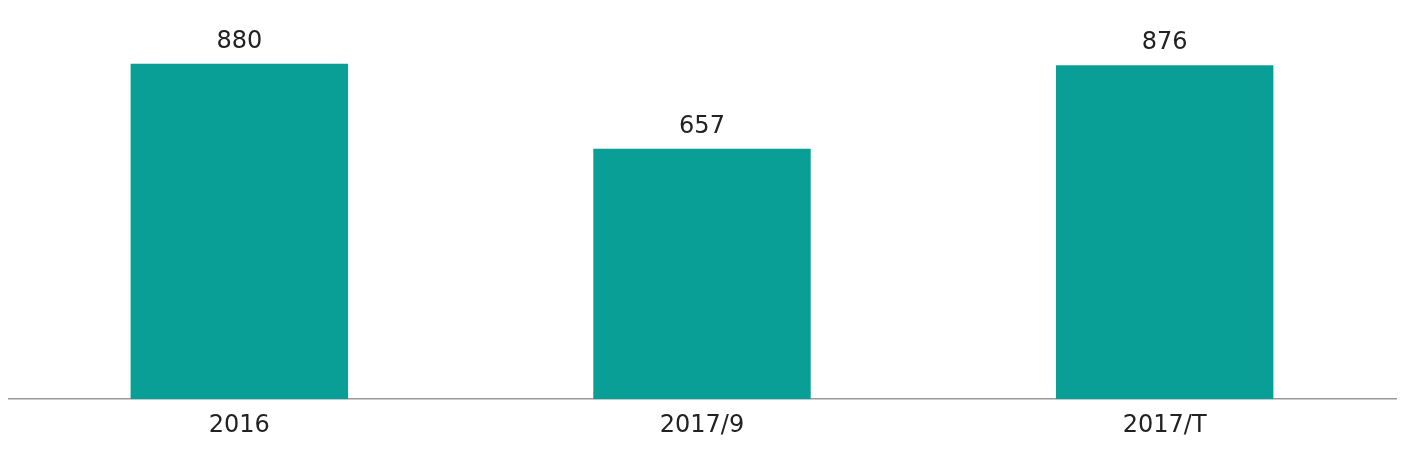  I want to click on data-label: 880, so click(239, 39).